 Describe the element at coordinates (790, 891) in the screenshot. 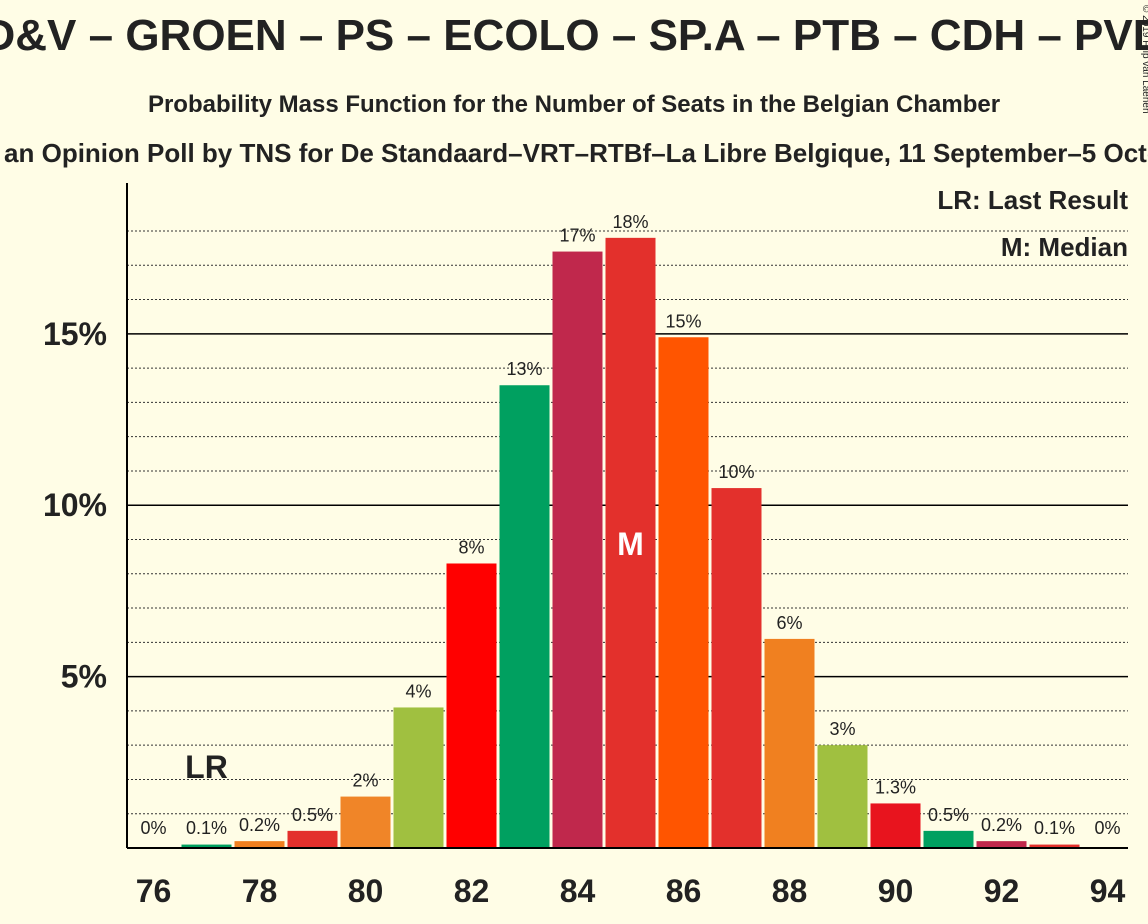

I see `x-tick-label: 88` at that location.